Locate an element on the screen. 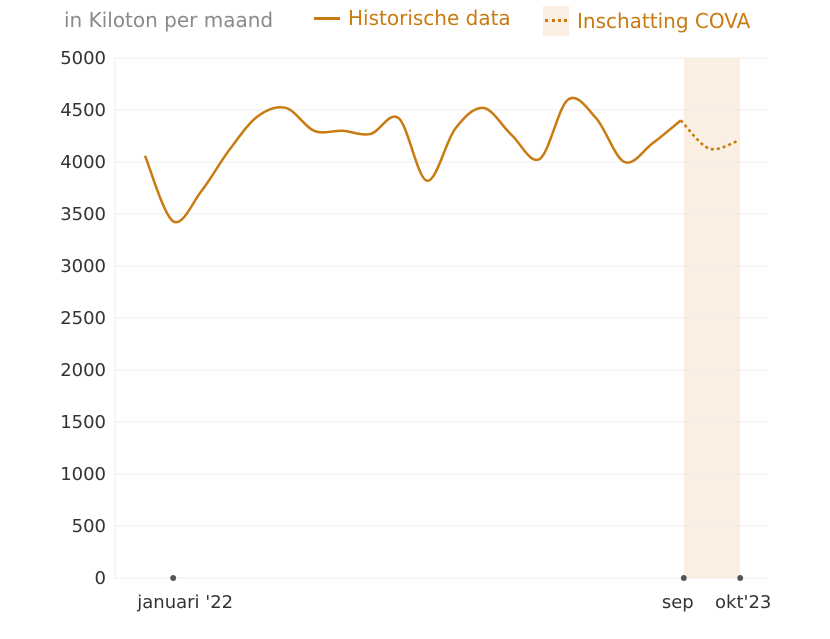  dotted-line-icon is located at coordinates (556, 21).